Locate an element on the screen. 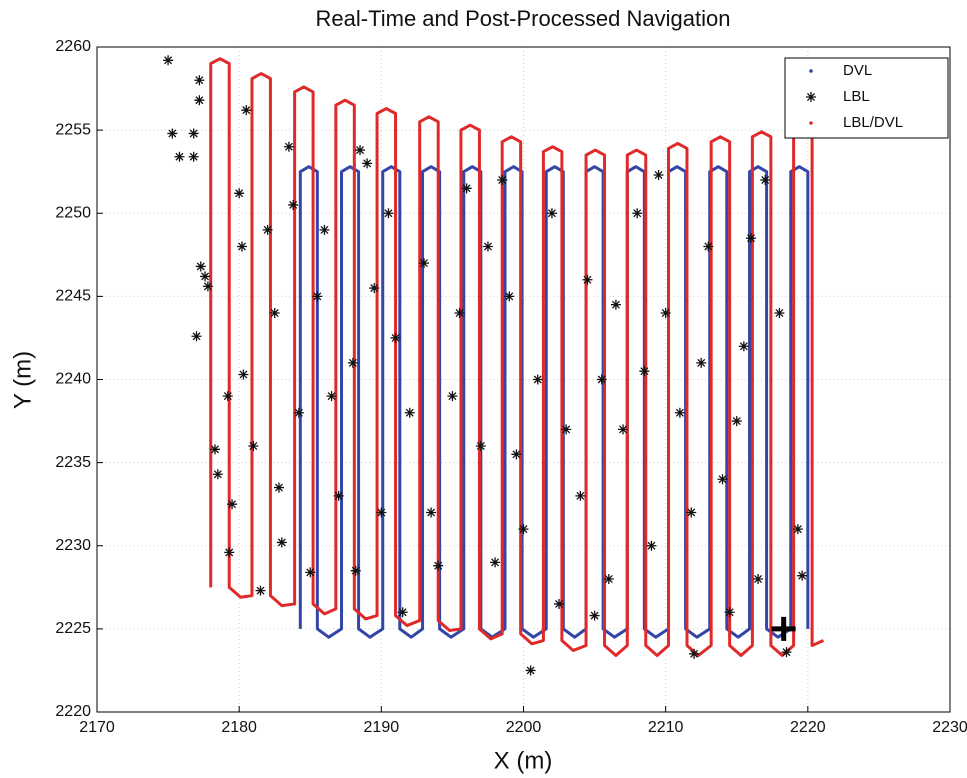 The height and width of the screenshot is (778, 967). y-tick-label: 2240 is located at coordinates (73, 379).